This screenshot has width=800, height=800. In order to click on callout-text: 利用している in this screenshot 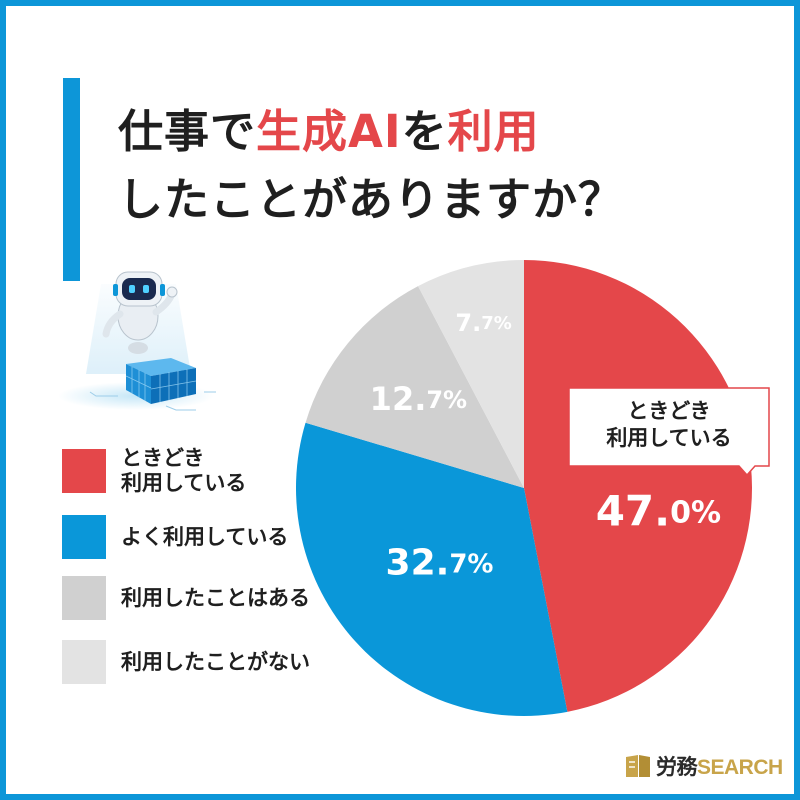, I will do `click(668, 438)`.